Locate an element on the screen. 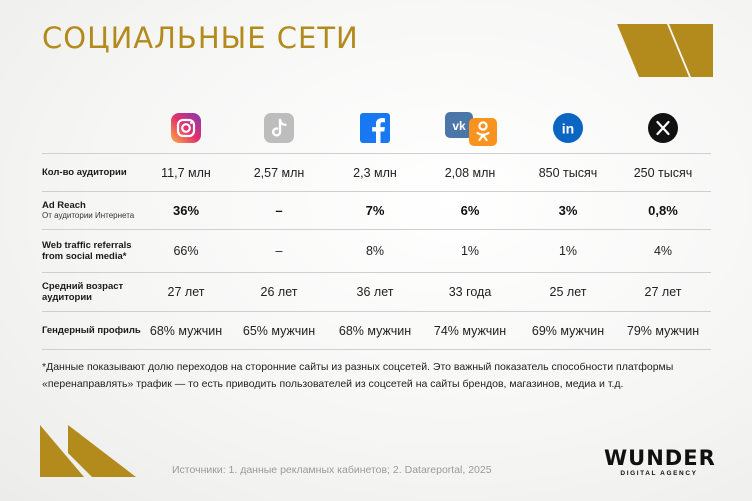  table-cell: 850 тысяч is located at coordinates (568, 172).